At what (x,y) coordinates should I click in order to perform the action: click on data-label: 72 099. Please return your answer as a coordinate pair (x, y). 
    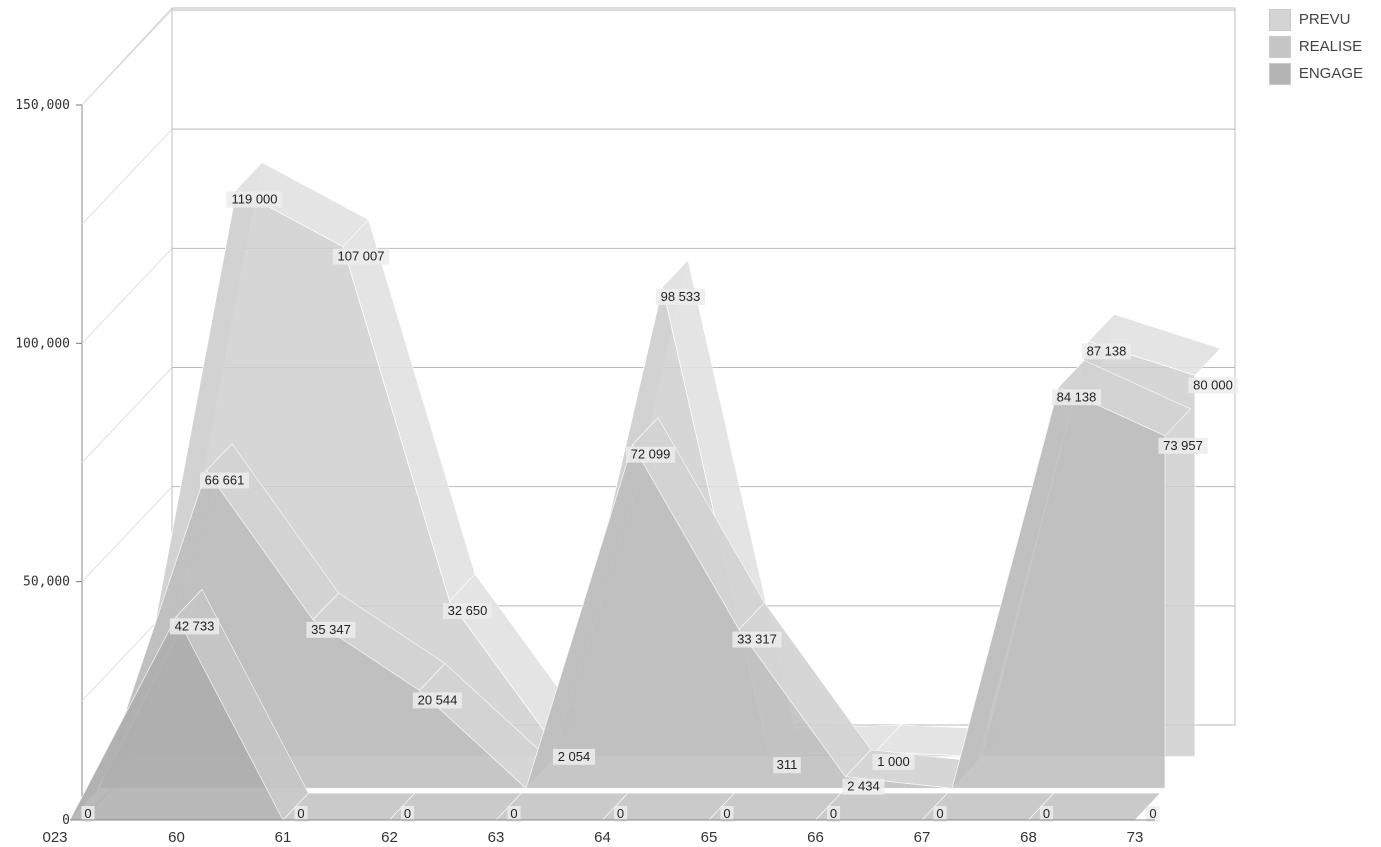
    Looking at the image, I should click on (651, 454).